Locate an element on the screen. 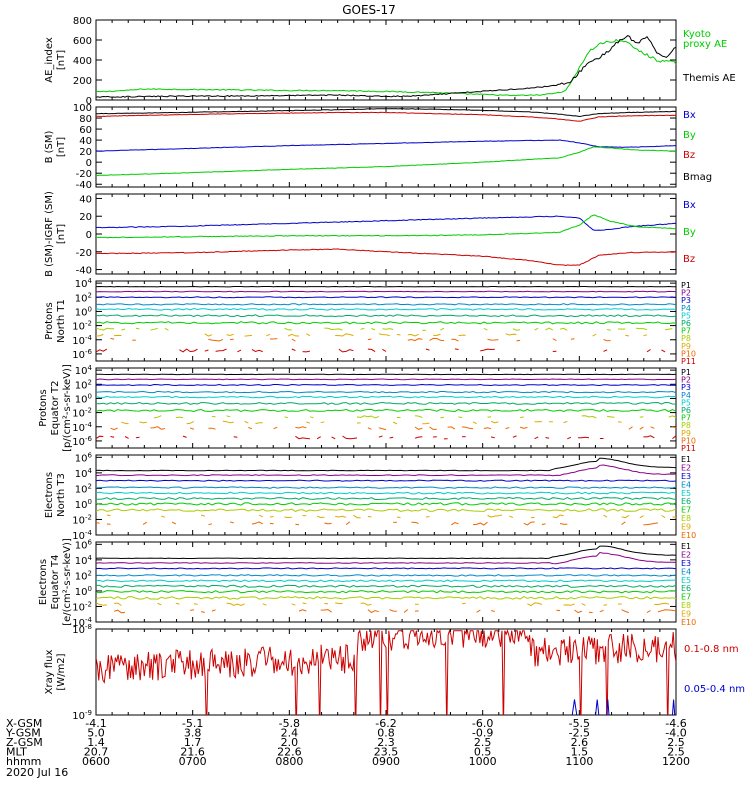 The height and width of the screenshot is (800, 750). footer-value: 20.7 is located at coordinates (96, 752).